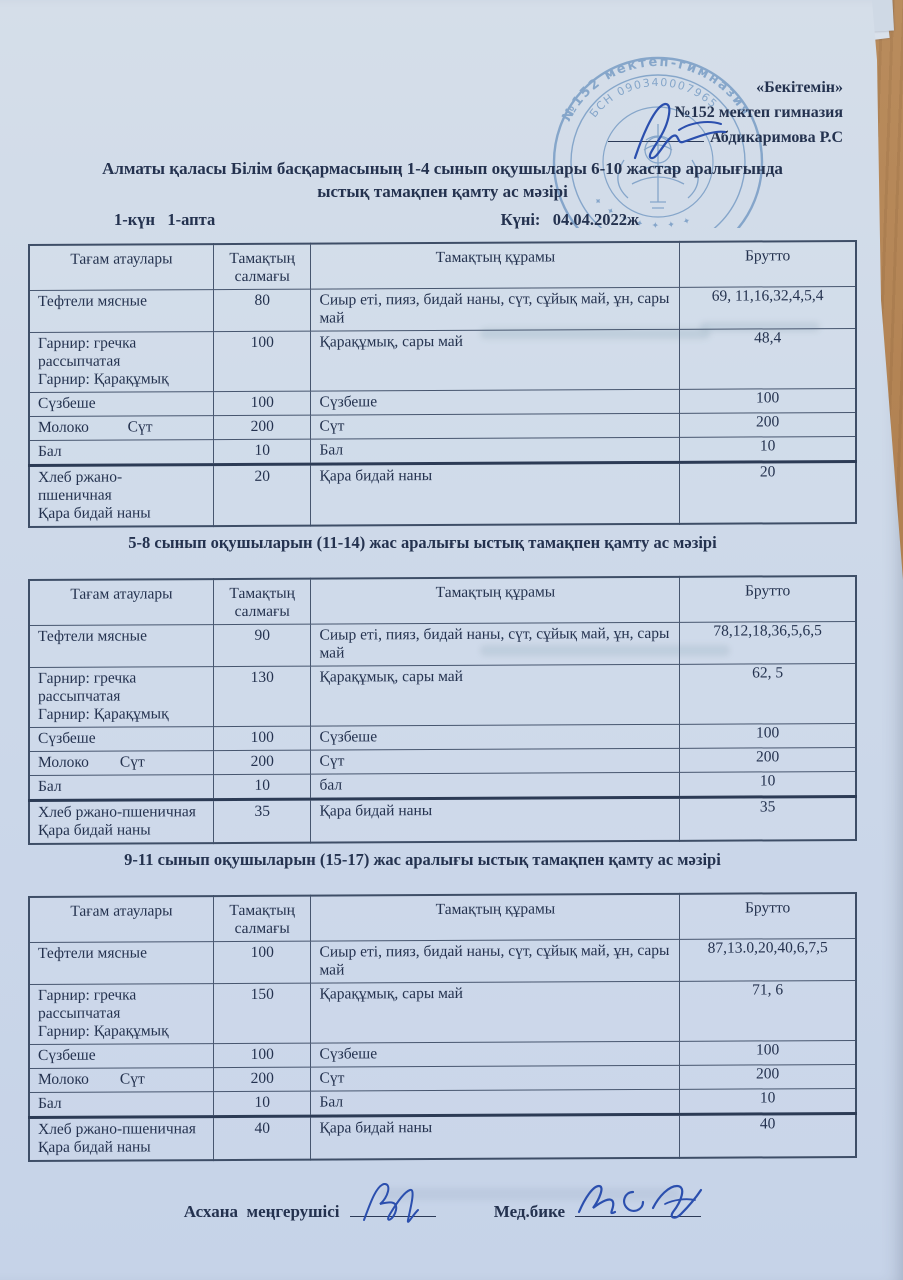 The width and height of the screenshot is (903, 1280). I want to click on canteen-manager-signature, so click(390, 1203).